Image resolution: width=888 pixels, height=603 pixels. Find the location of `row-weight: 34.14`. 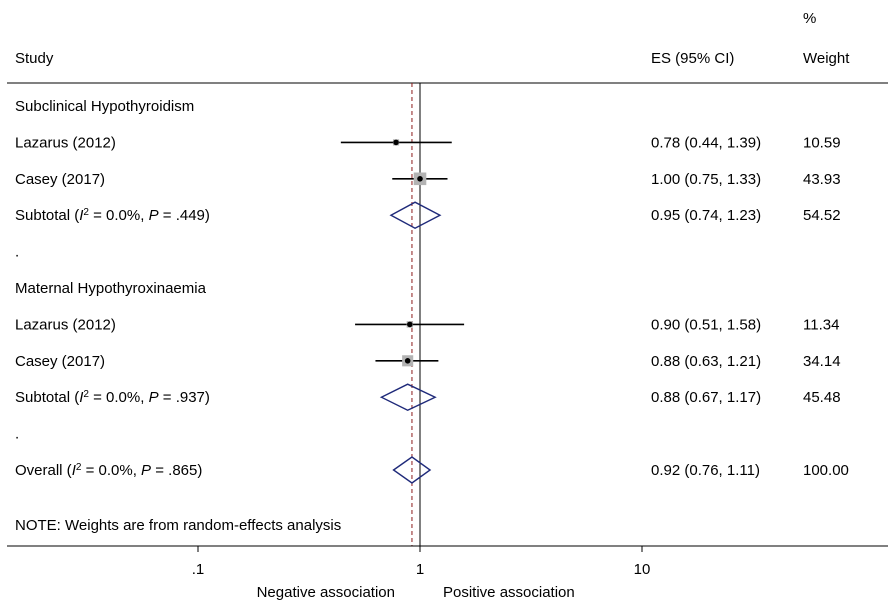

row-weight: 34.14 is located at coordinates (822, 361).